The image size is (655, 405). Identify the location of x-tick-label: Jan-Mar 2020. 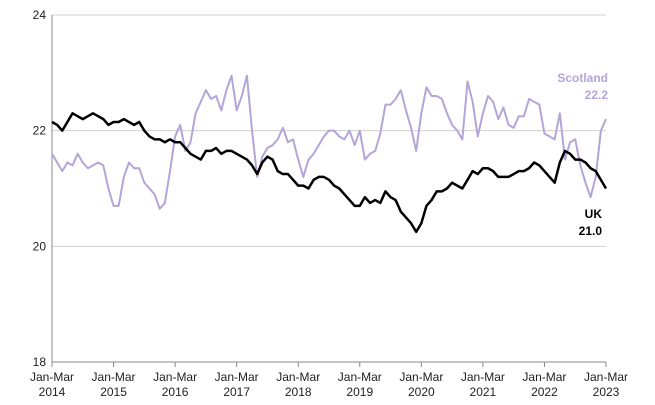
(421, 384).